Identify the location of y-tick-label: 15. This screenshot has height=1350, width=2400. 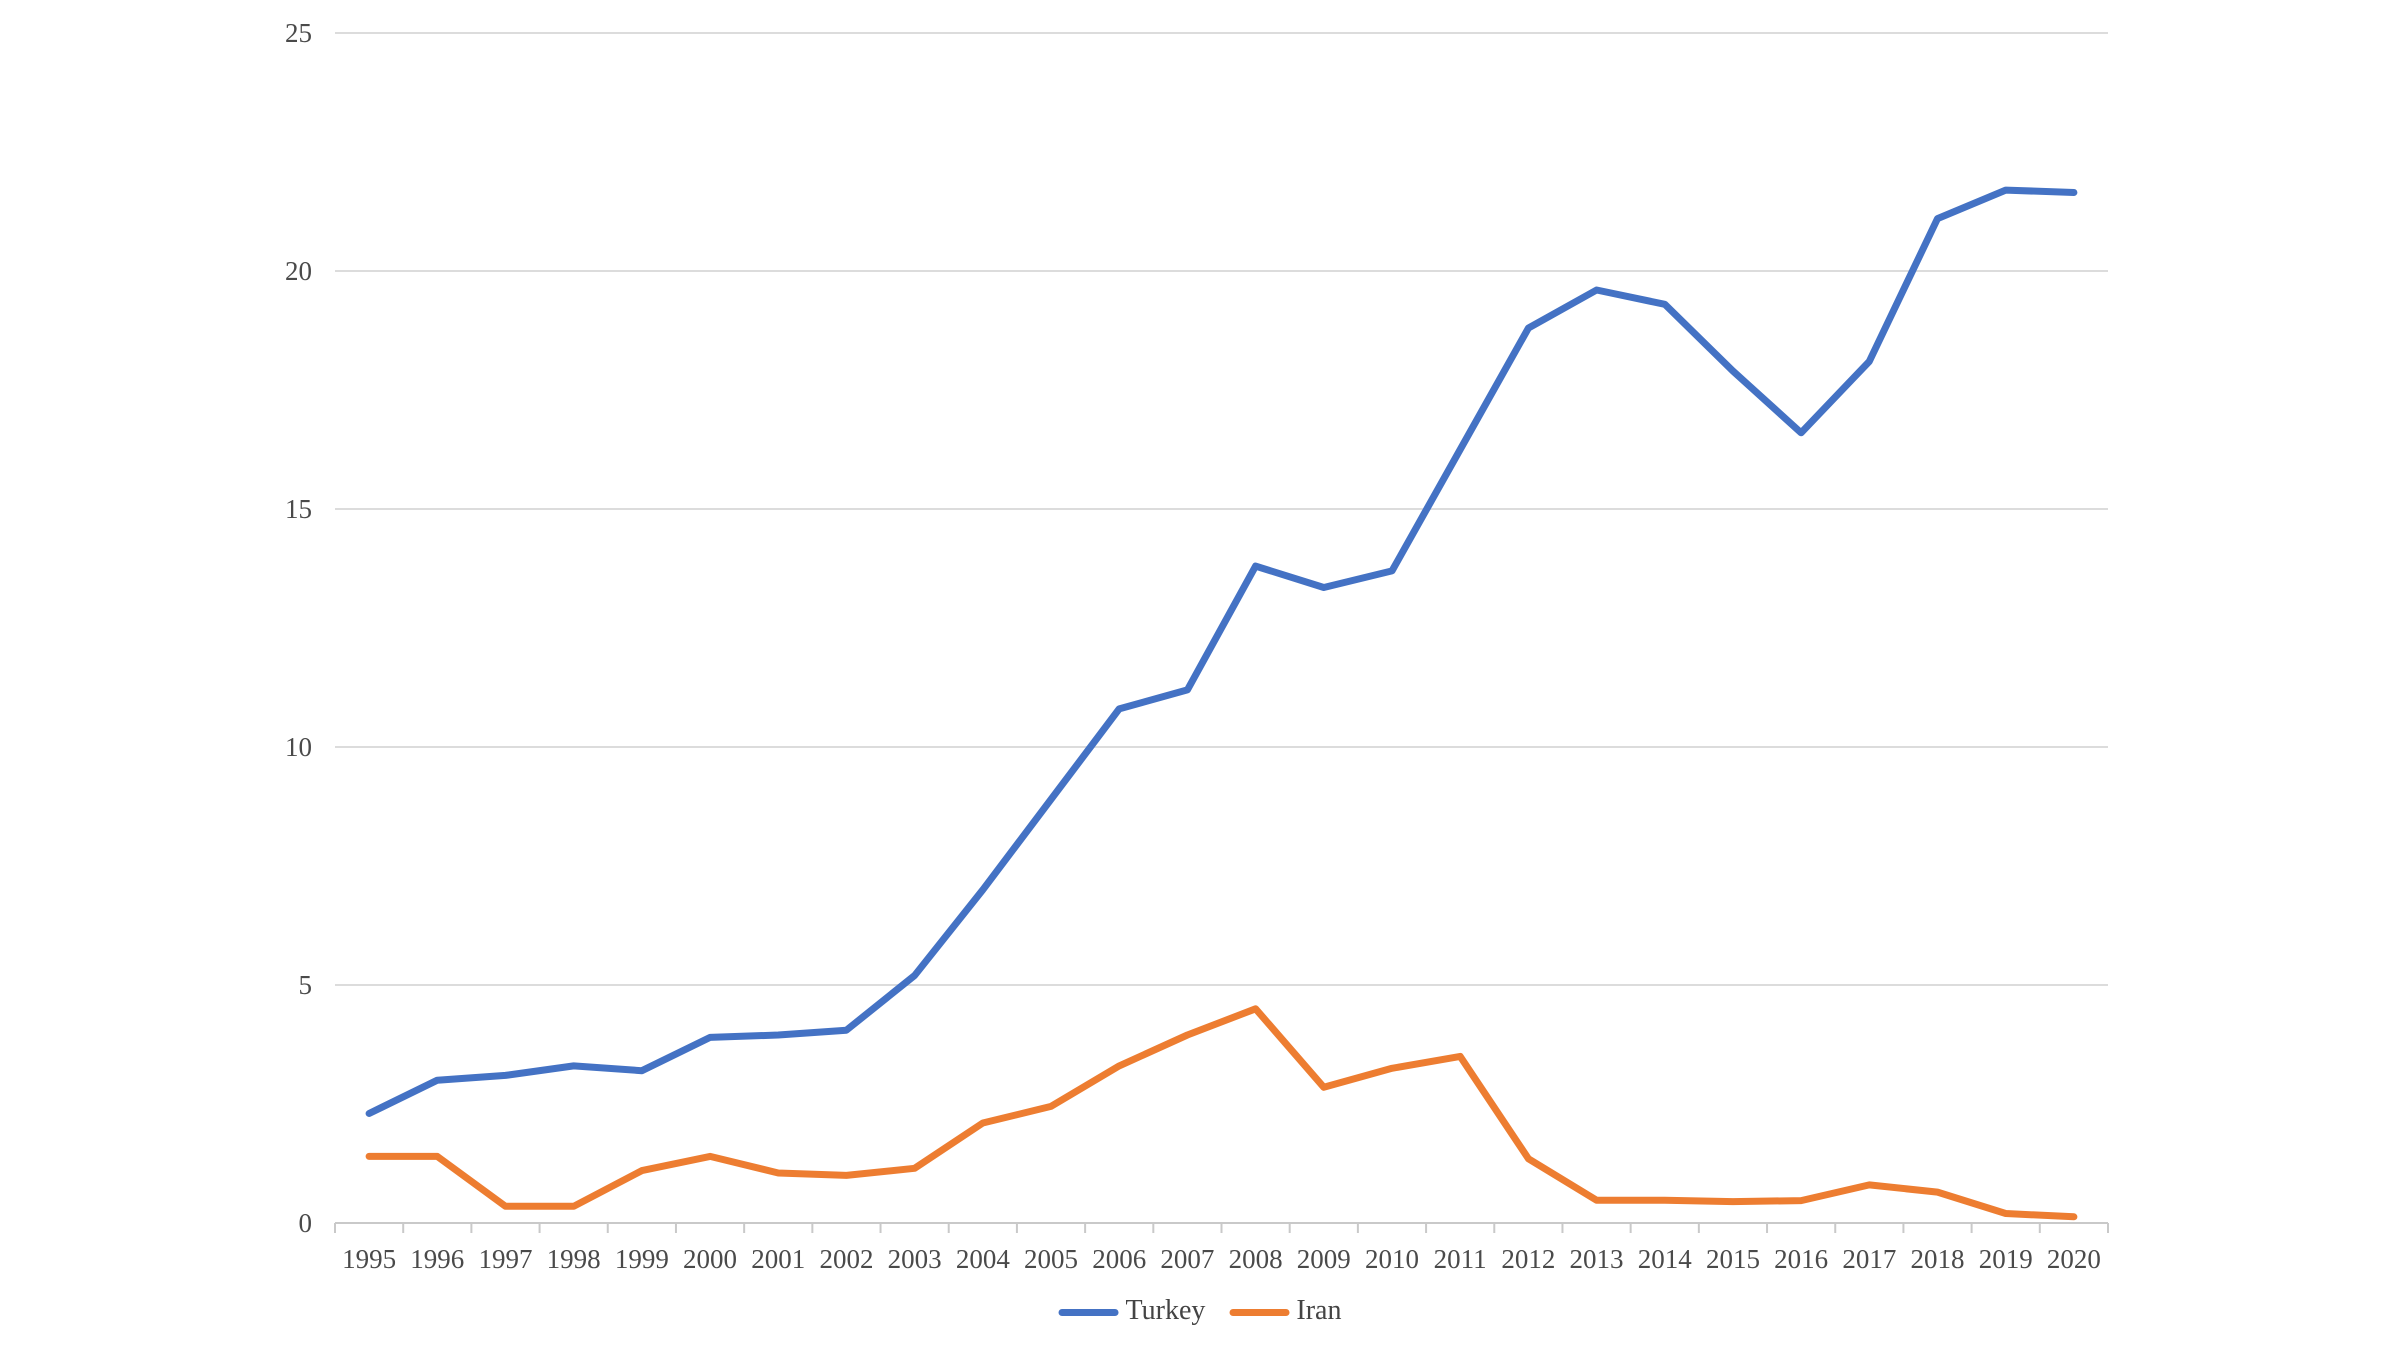
(298, 509).